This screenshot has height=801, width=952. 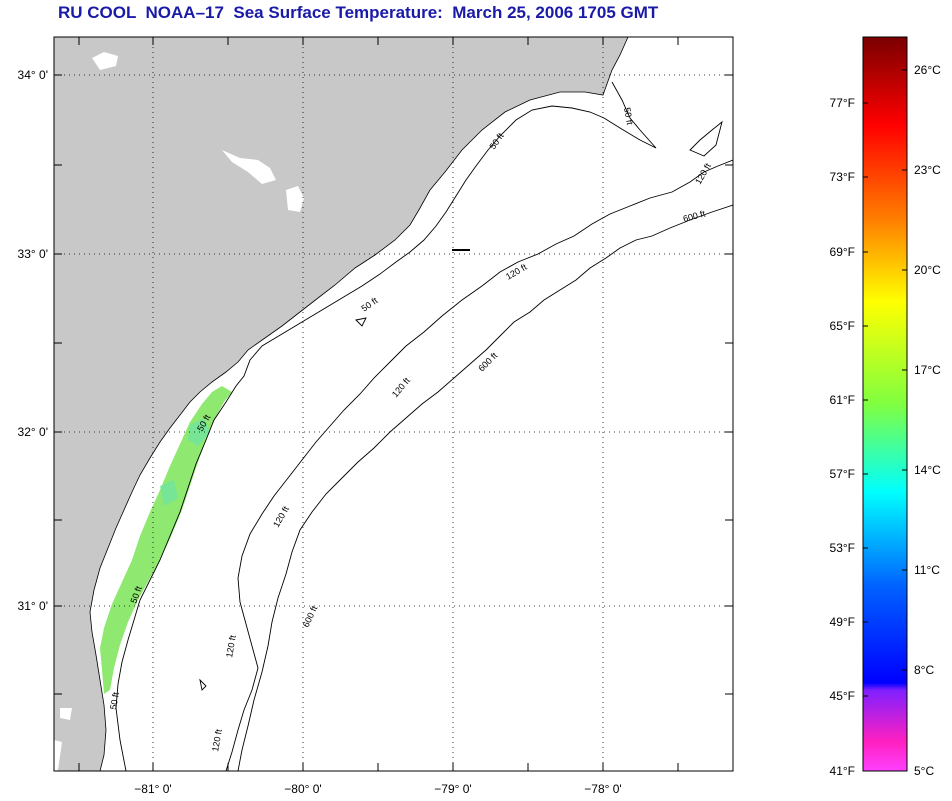 What do you see at coordinates (302, 789) in the screenshot?
I see `lon-label: −80° 0'` at bounding box center [302, 789].